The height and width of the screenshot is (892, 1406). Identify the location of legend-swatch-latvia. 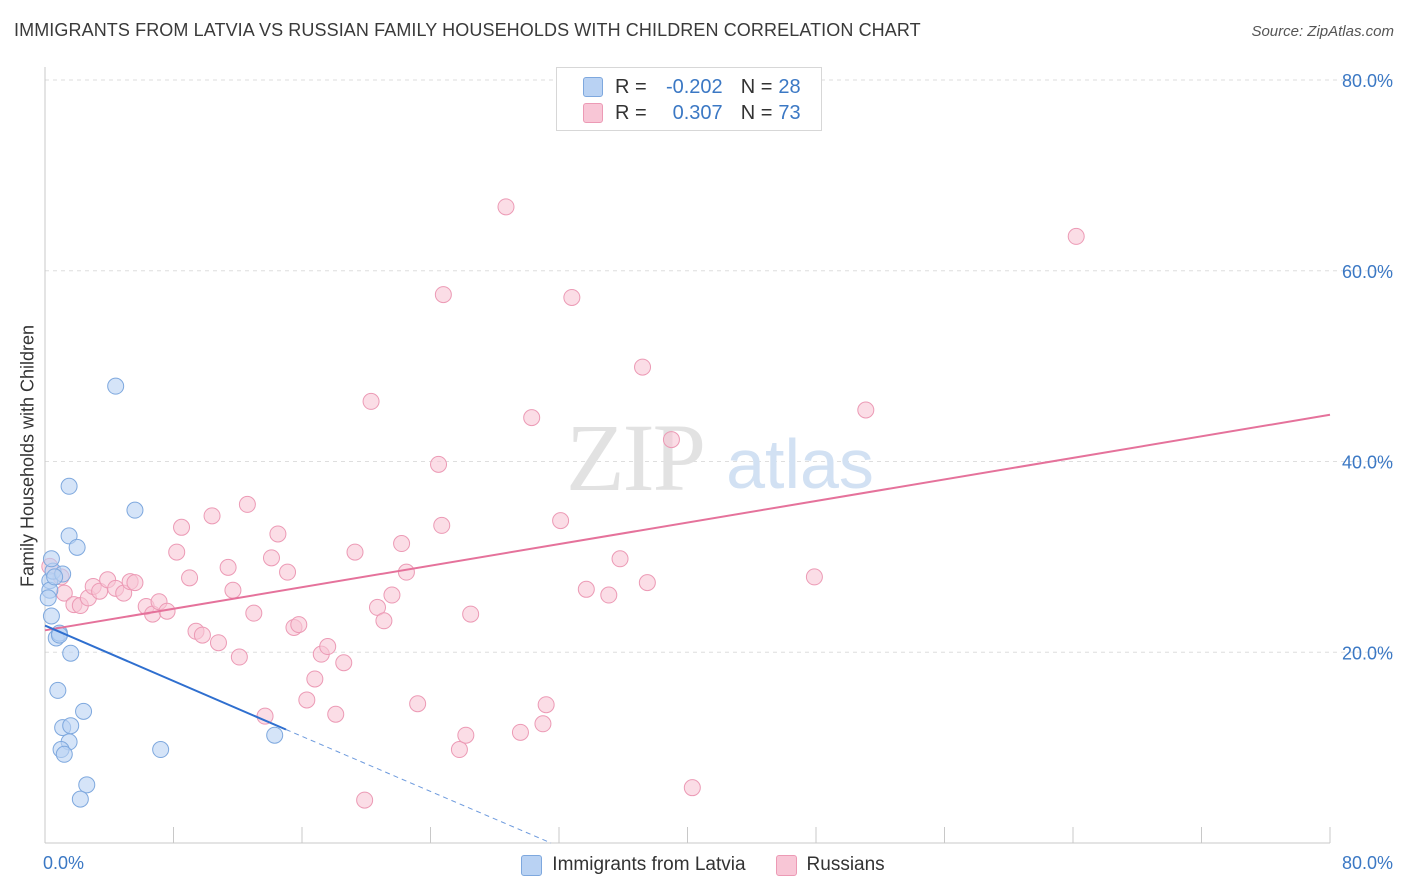
(532, 865).